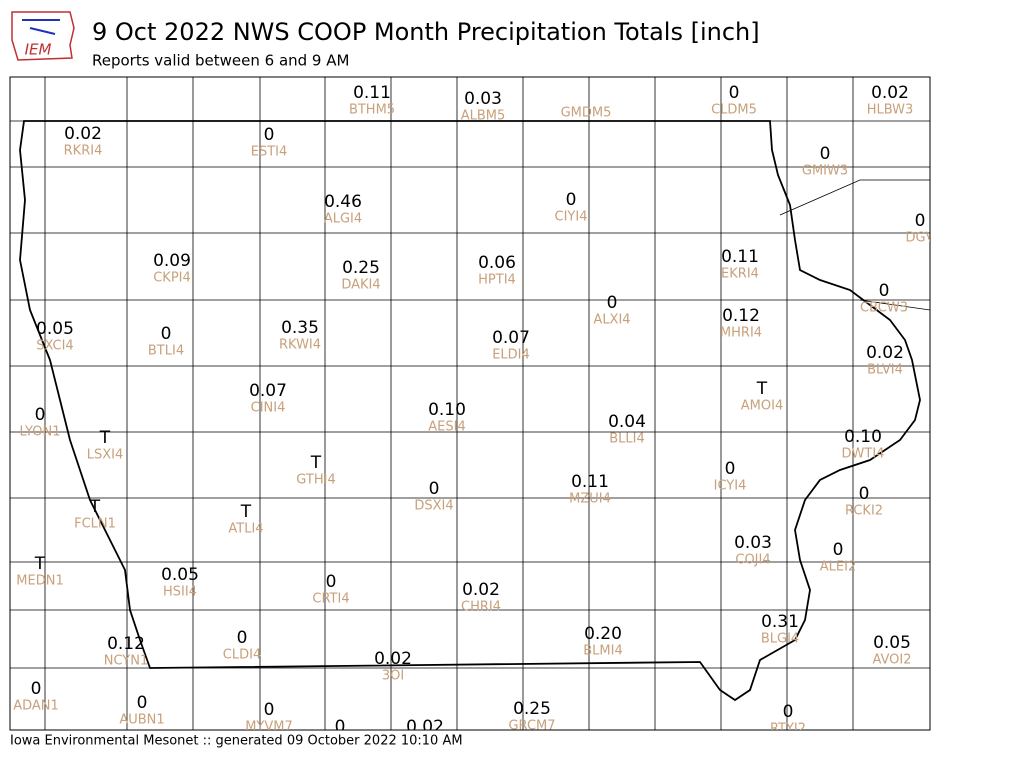 This screenshot has width=1024, height=772. Describe the element at coordinates (43, 36) in the screenshot. I see `logo: IEM` at that location.